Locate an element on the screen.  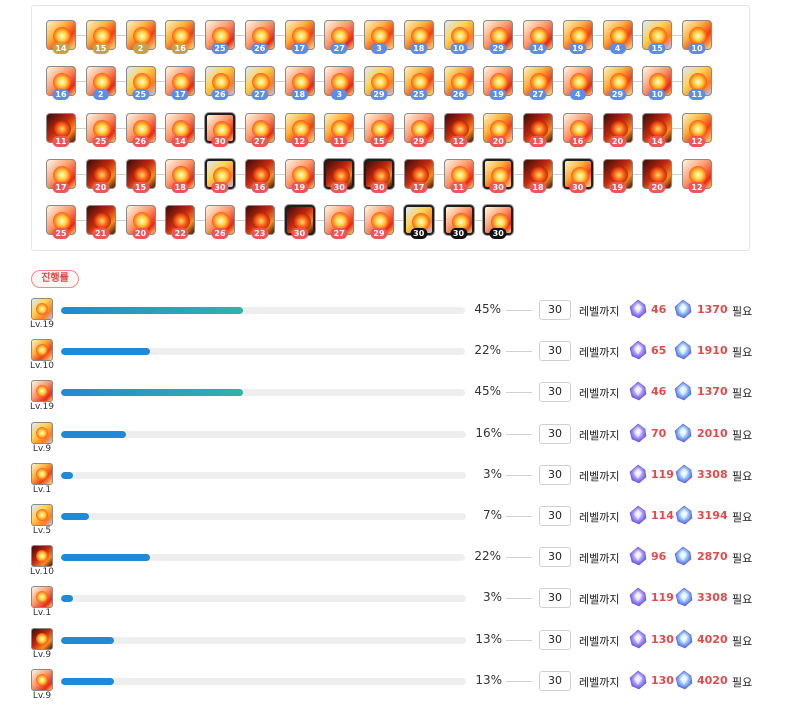
fire-claw-icon is located at coordinates (42, 515).